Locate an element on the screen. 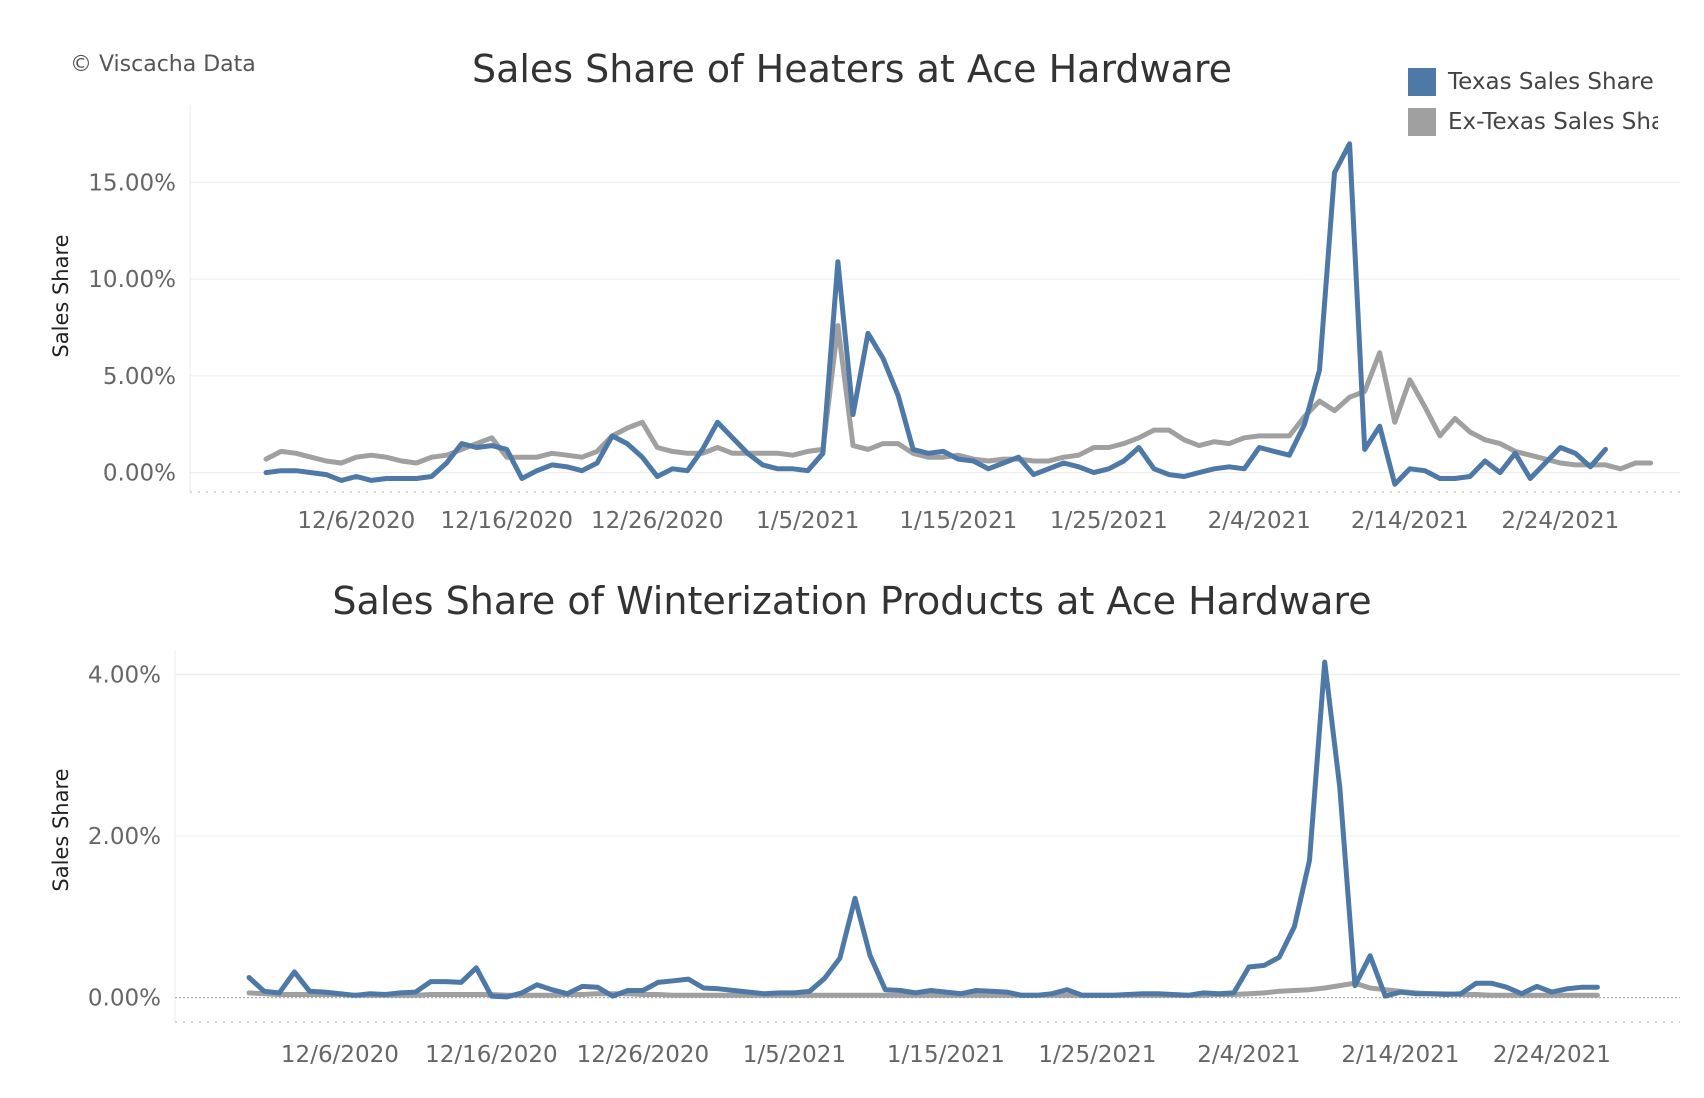 The height and width of the screenshot is (1098, 1704). legend-item-texas: Texas Sales Share is located at coordinates (1533, 82).